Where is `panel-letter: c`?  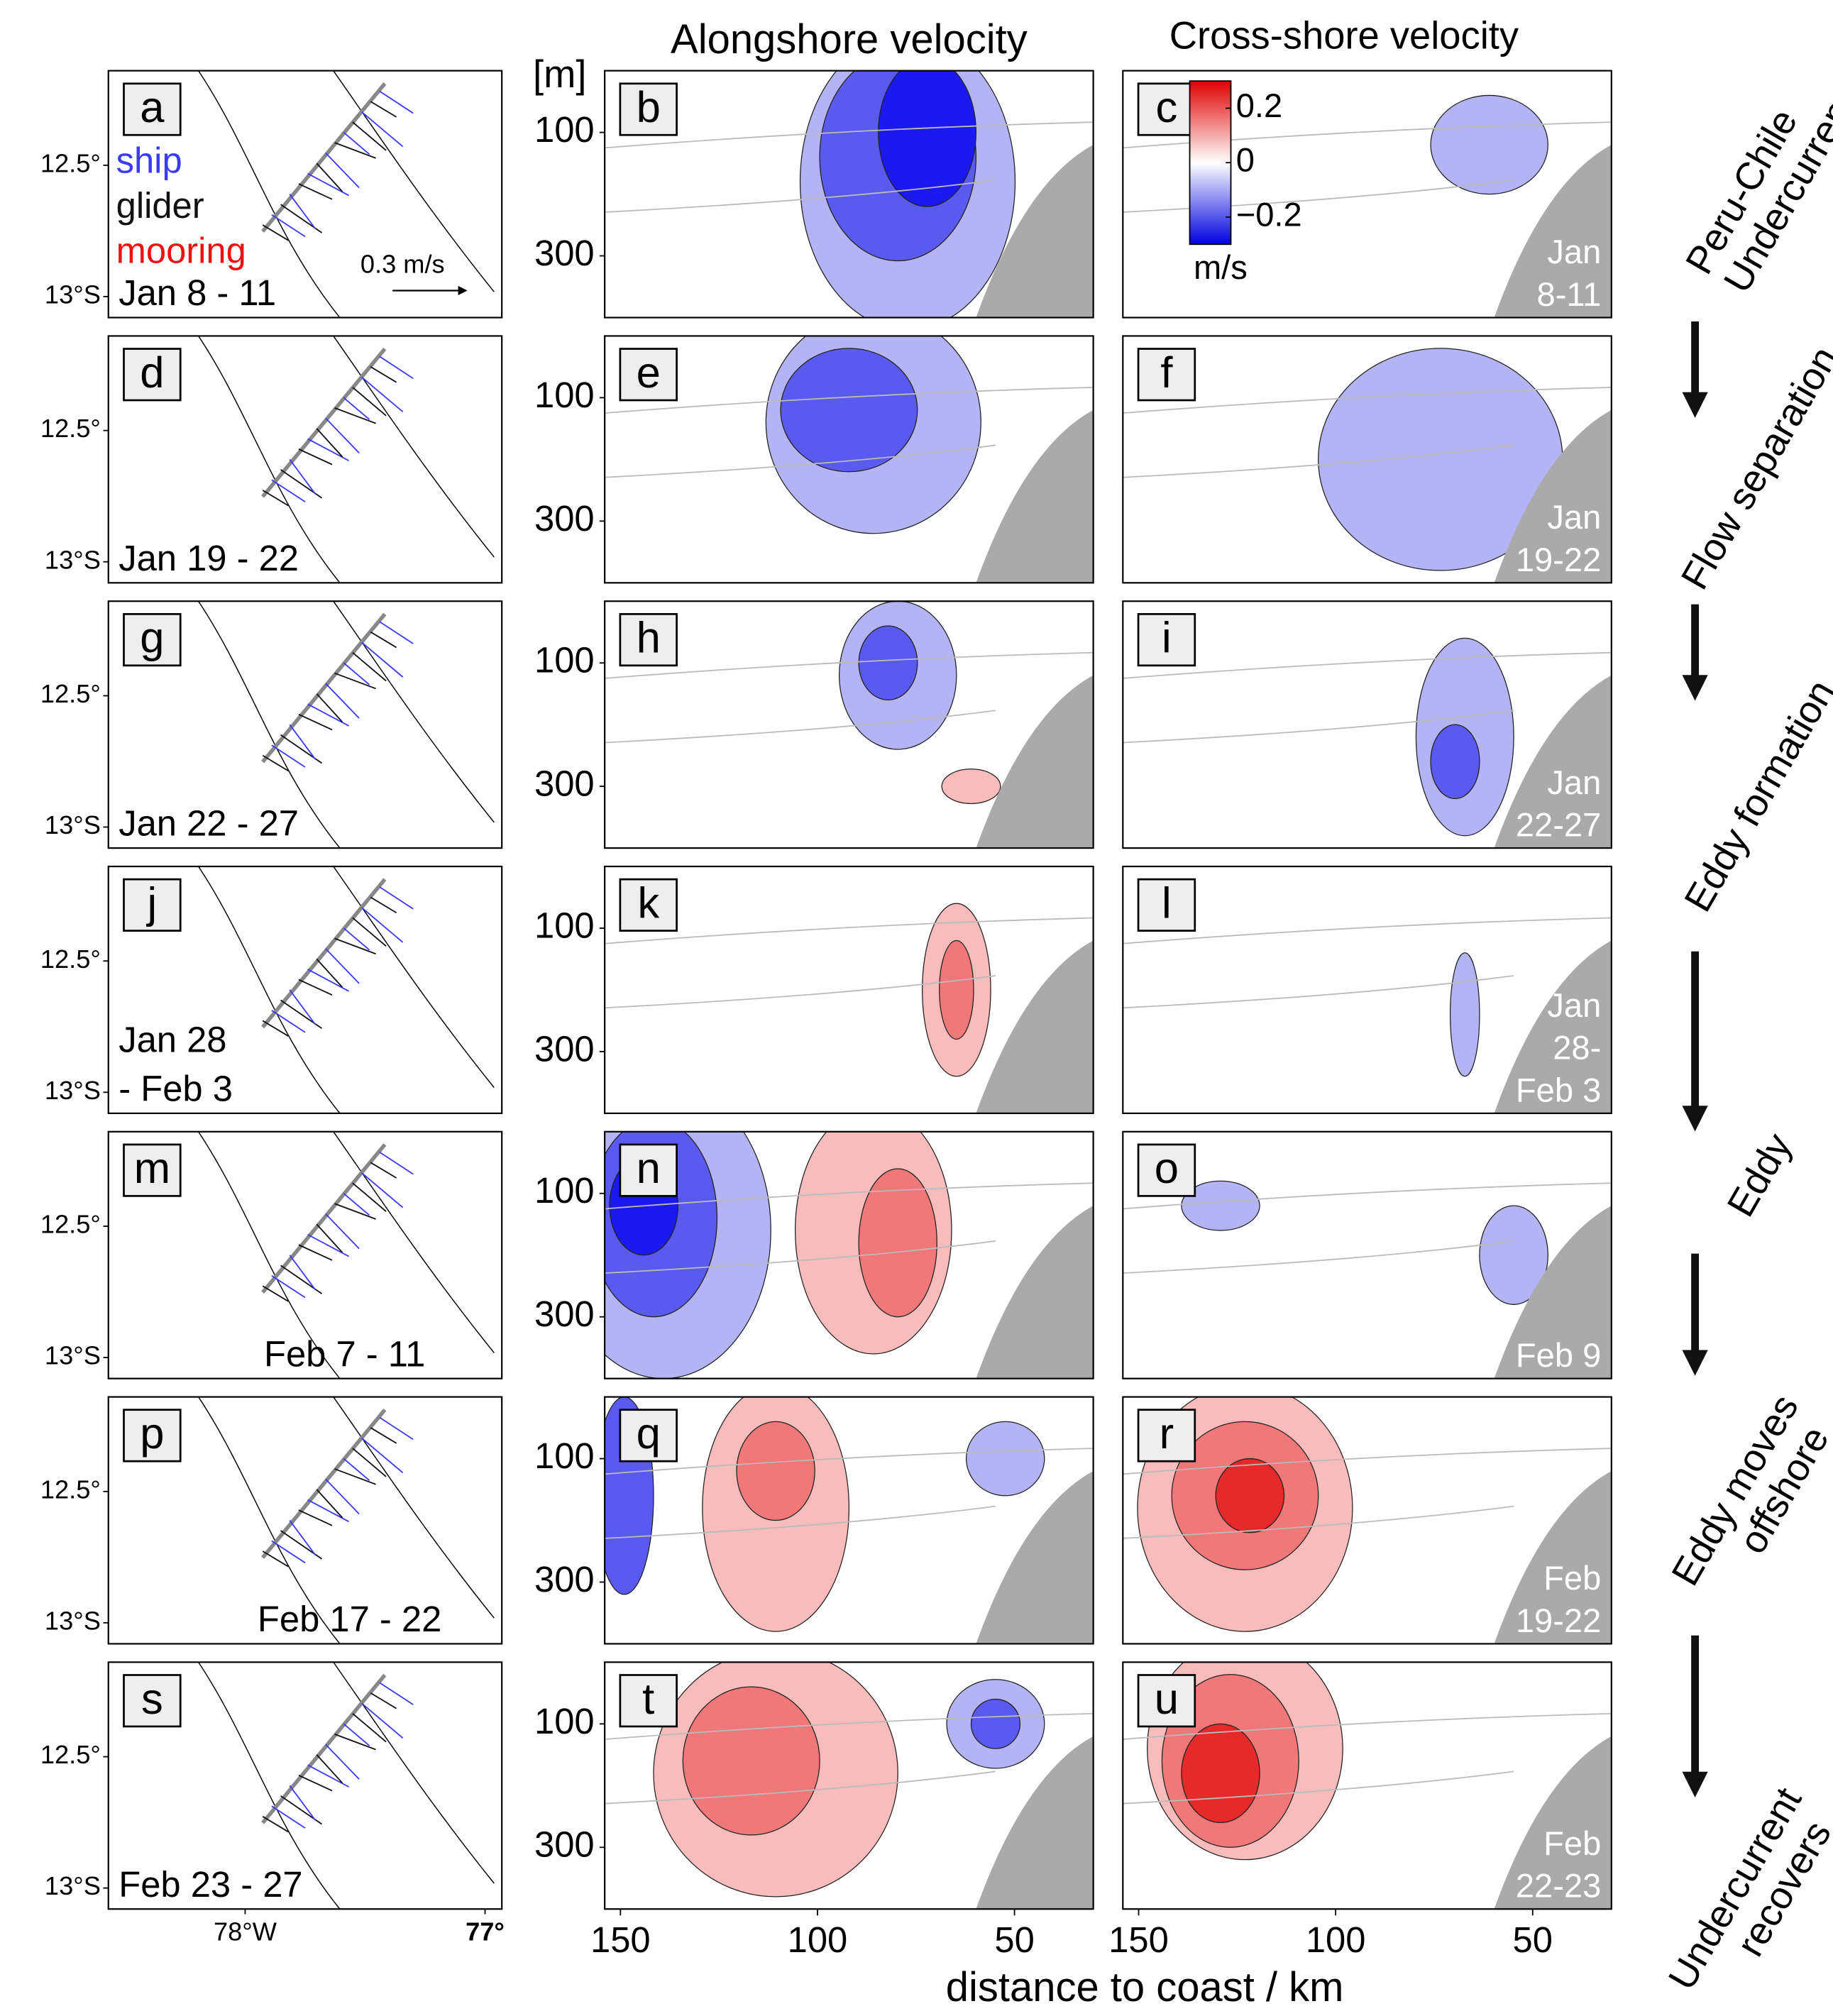 panel-letter: c is located at coordinates (1167, 107).